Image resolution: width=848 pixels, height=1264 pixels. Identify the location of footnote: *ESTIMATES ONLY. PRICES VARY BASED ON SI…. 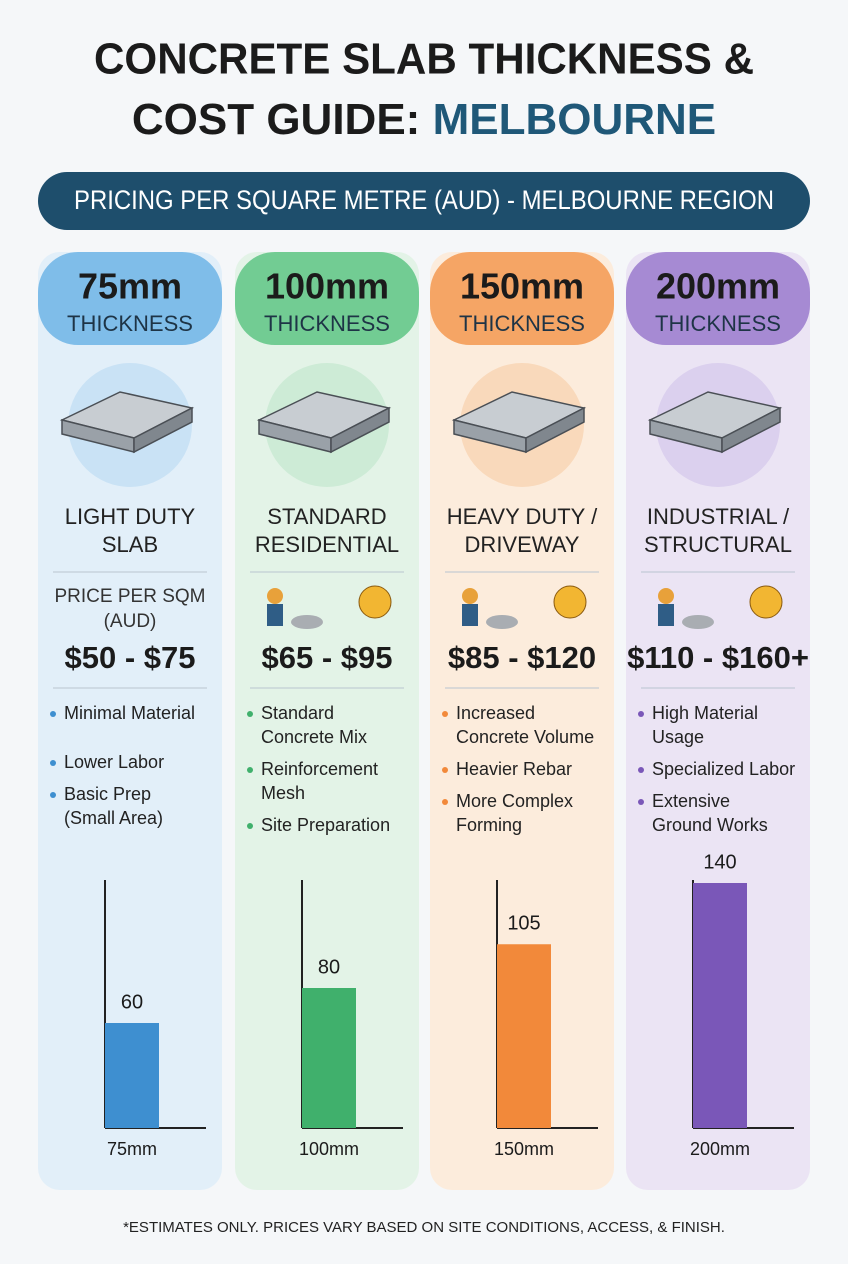
(424, 1227).